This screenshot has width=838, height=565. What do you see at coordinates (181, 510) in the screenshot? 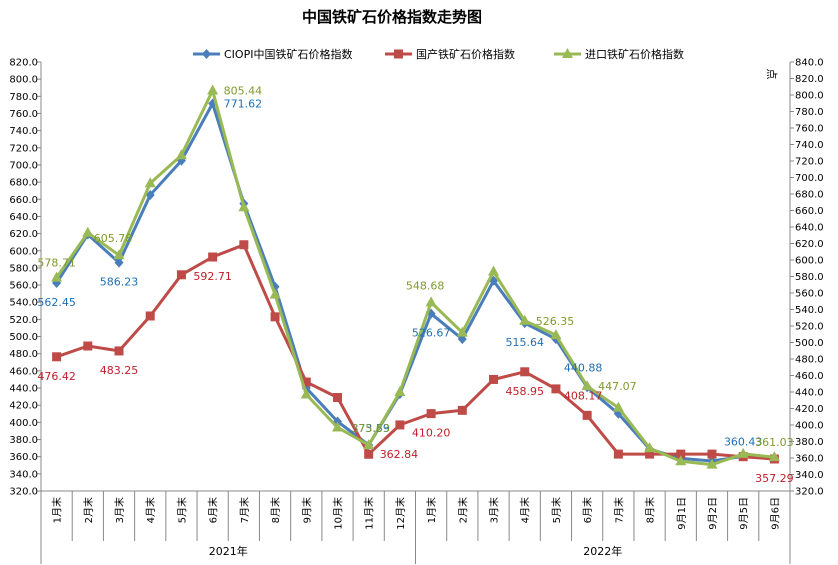
I see `x-tick-label: 5月末` at bounding box center [181, 510].